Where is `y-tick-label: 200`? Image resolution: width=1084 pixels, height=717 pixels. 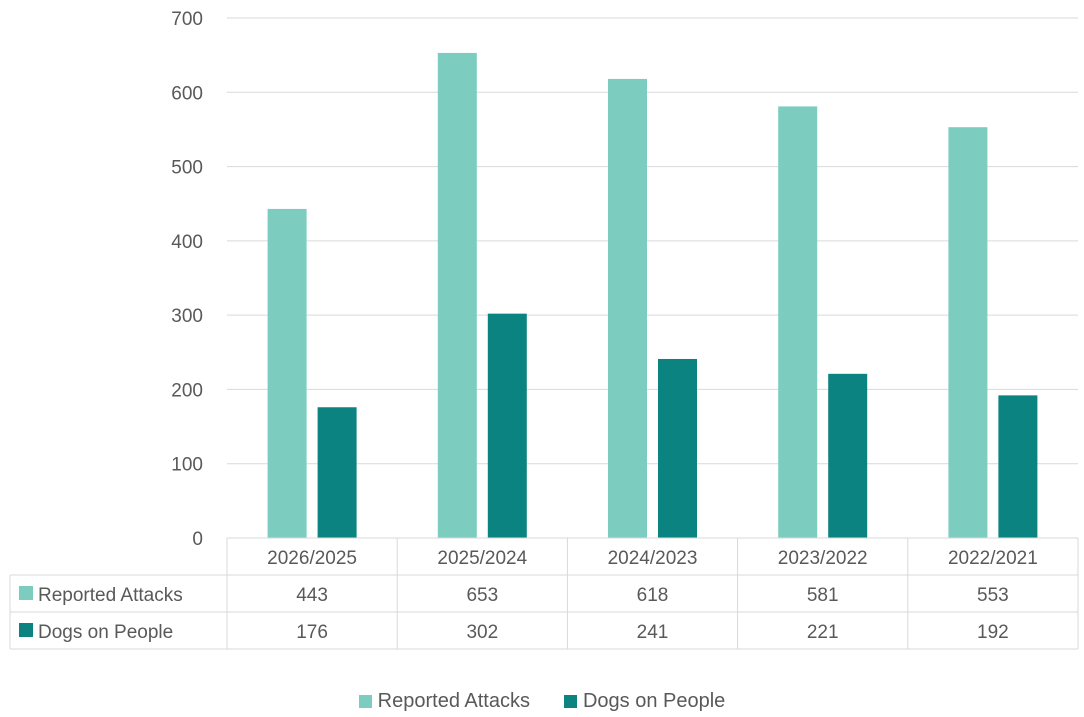
y-tick-label: 200 is located at coordinates (187, 390).